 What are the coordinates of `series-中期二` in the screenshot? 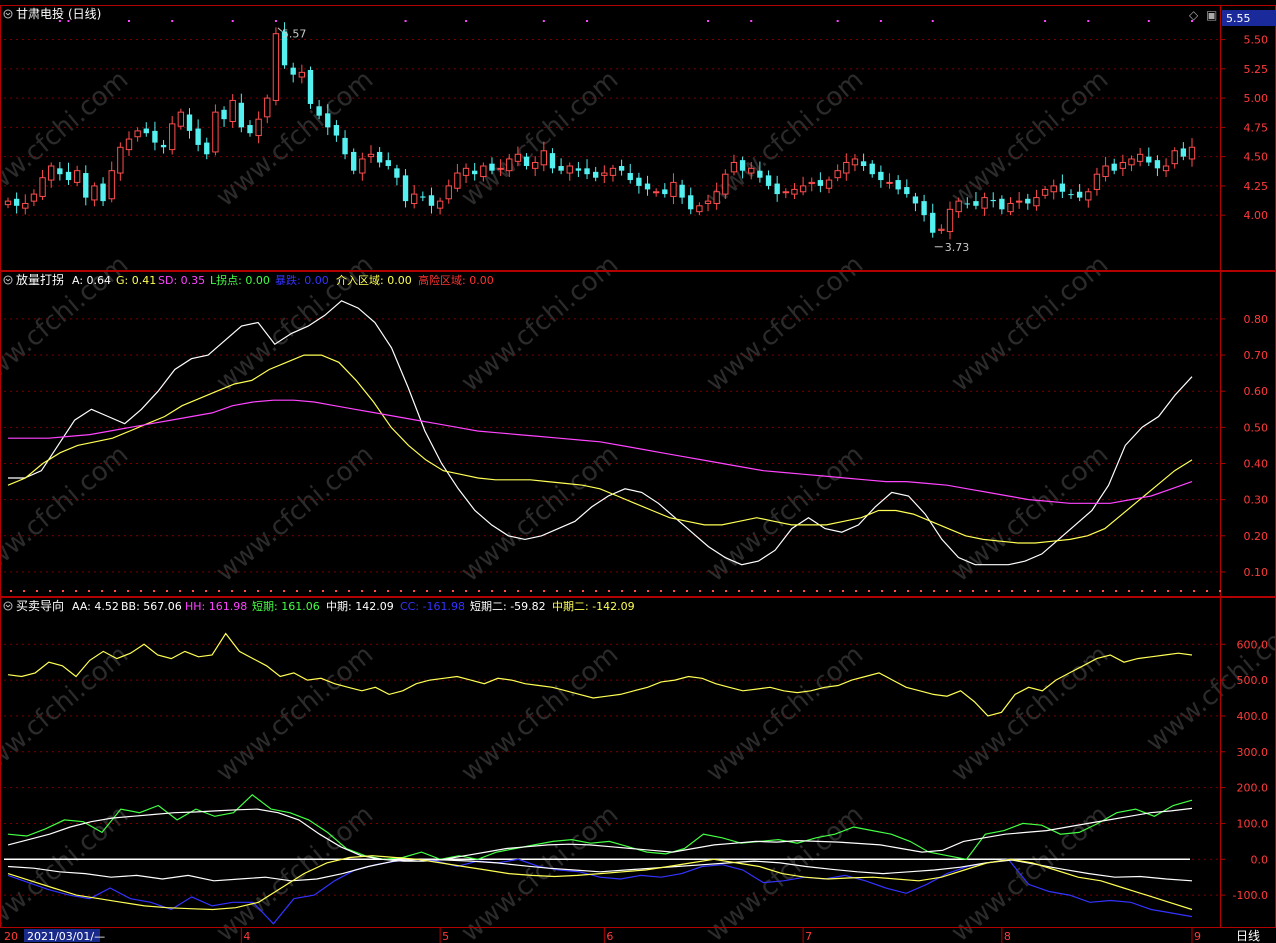 It's located at (600, 883).